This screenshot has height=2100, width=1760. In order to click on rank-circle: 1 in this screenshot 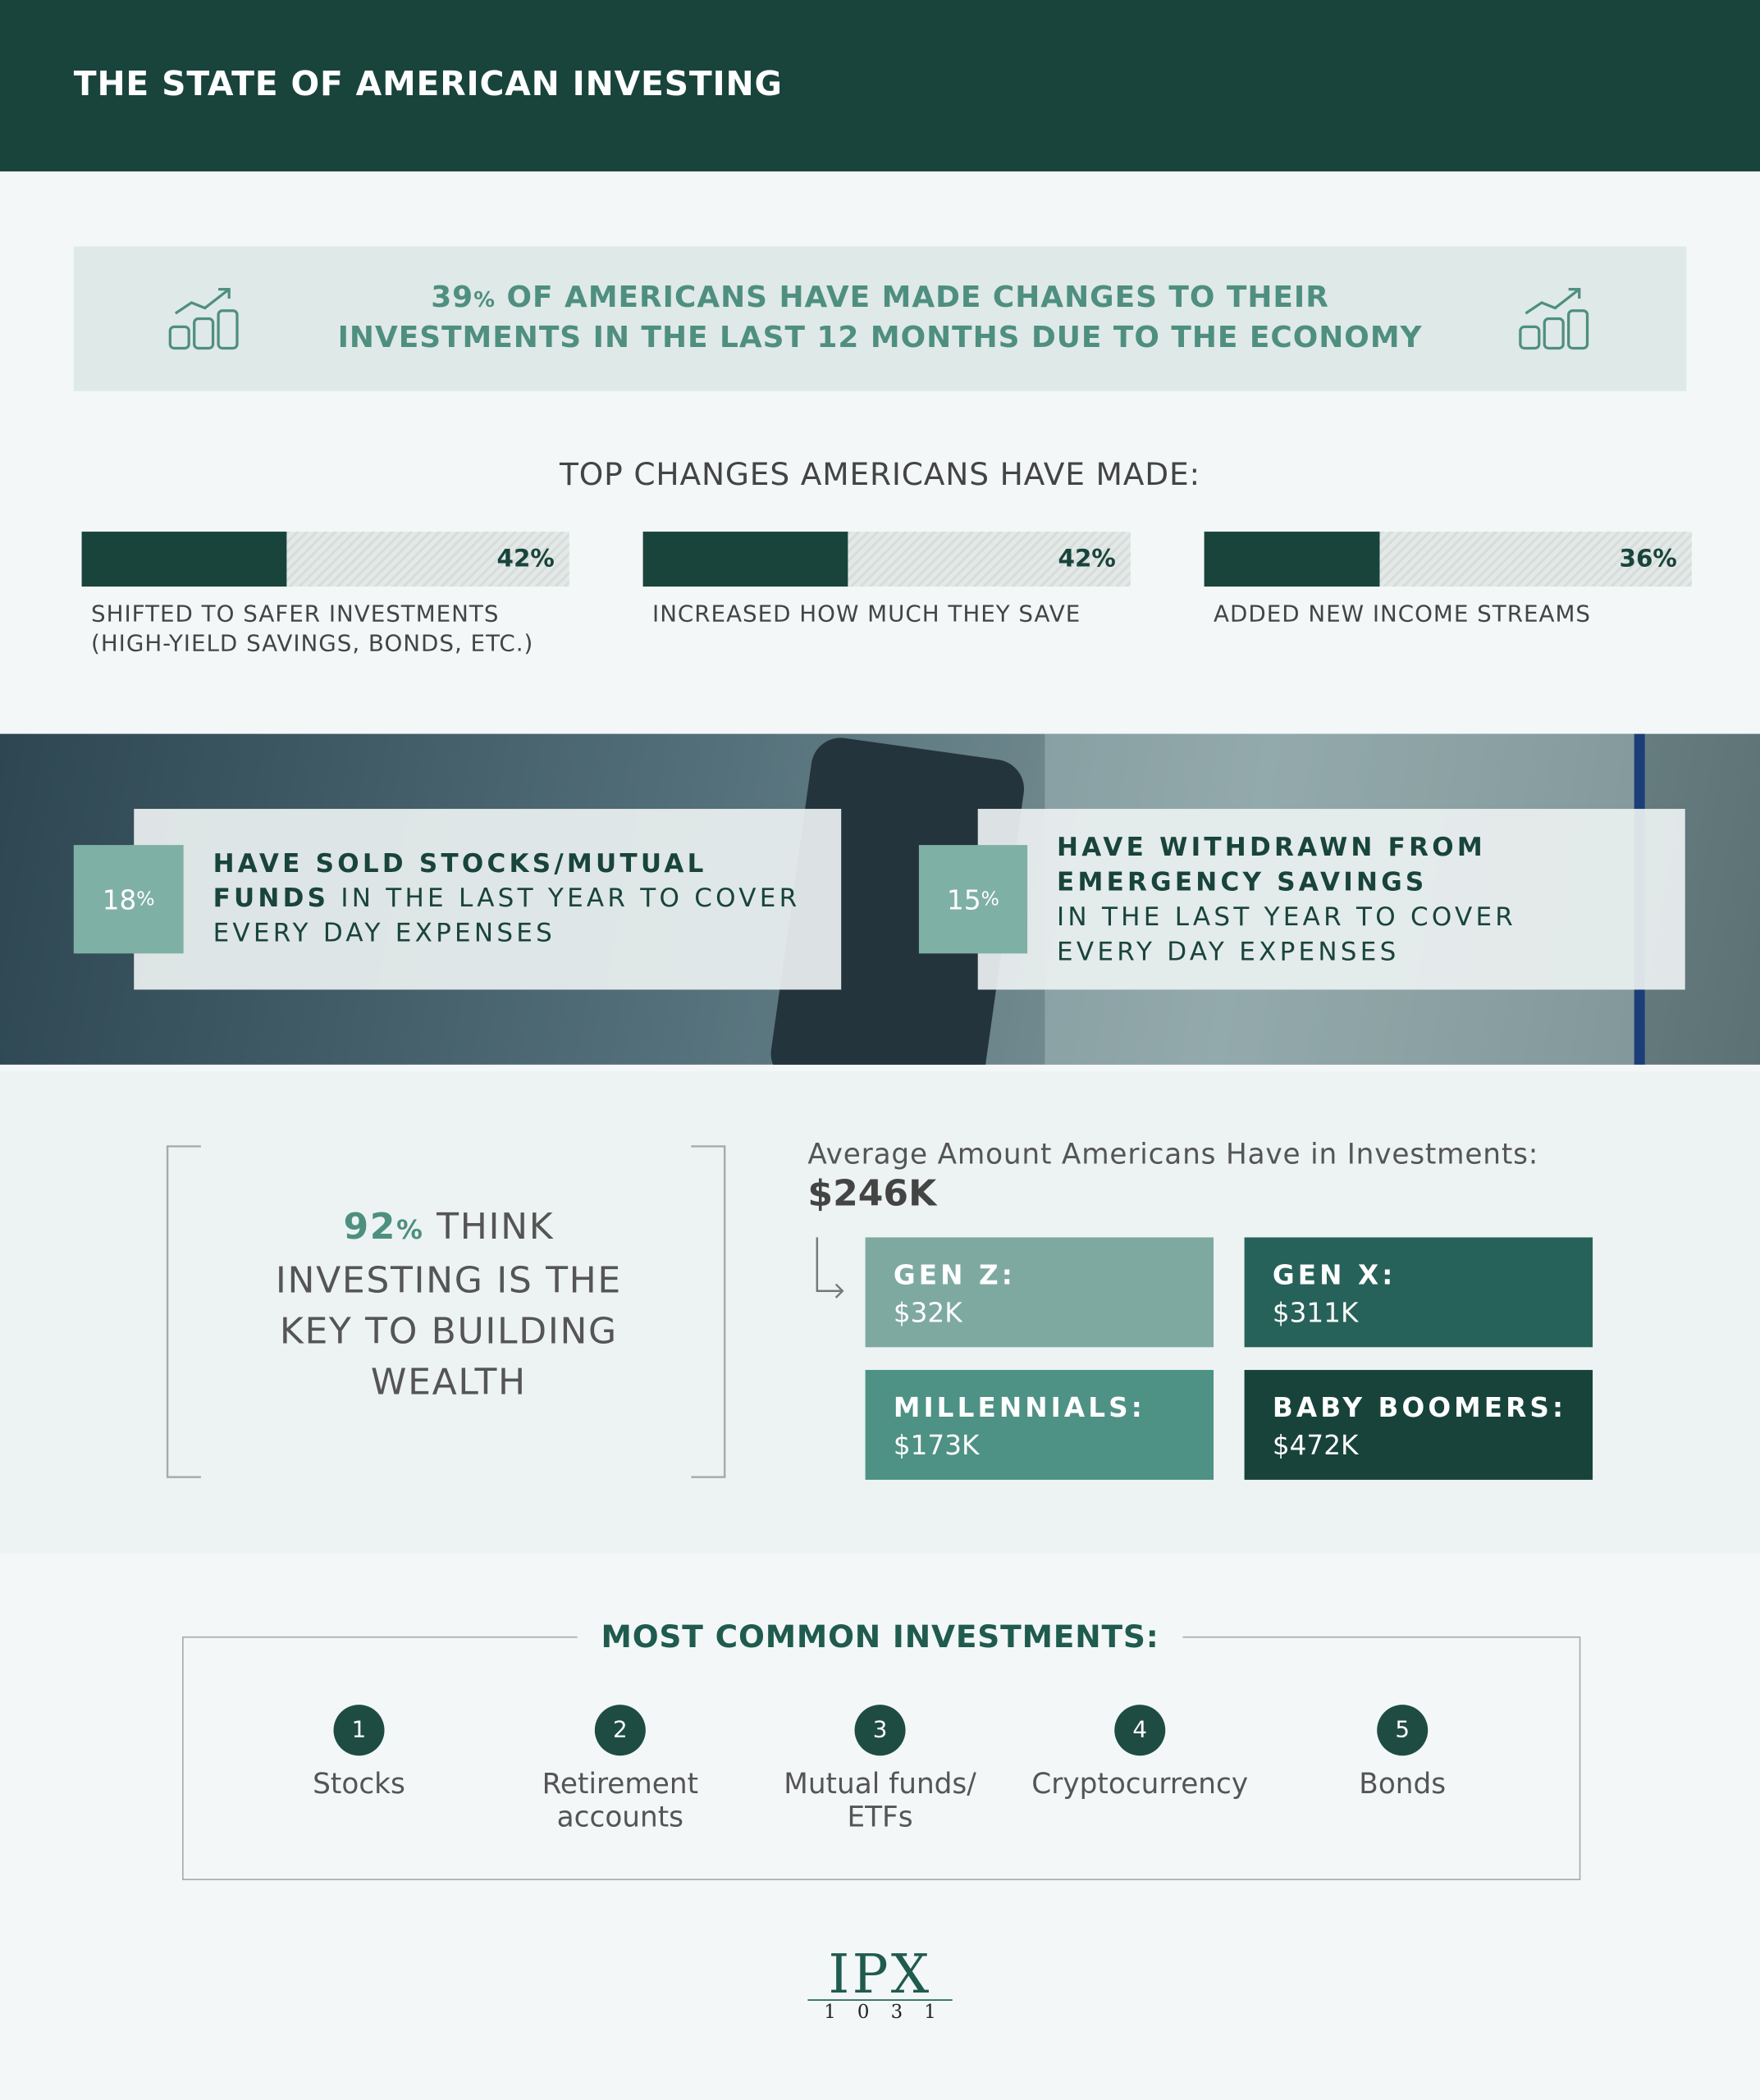, I will do `click(359, 1730)`.